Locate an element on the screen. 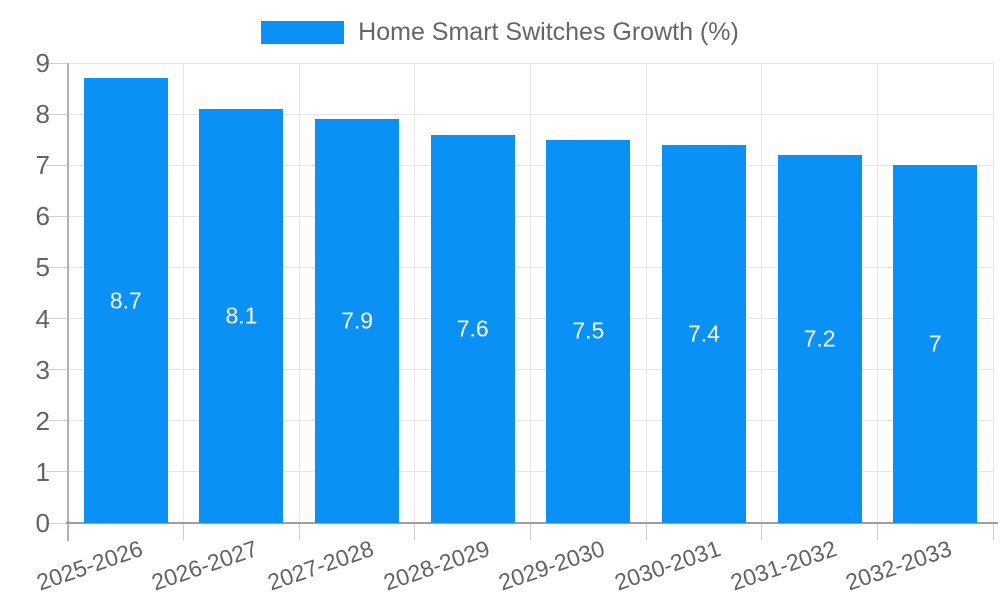  bar-value-label: 8.1 is located at coordinates (241, 315).